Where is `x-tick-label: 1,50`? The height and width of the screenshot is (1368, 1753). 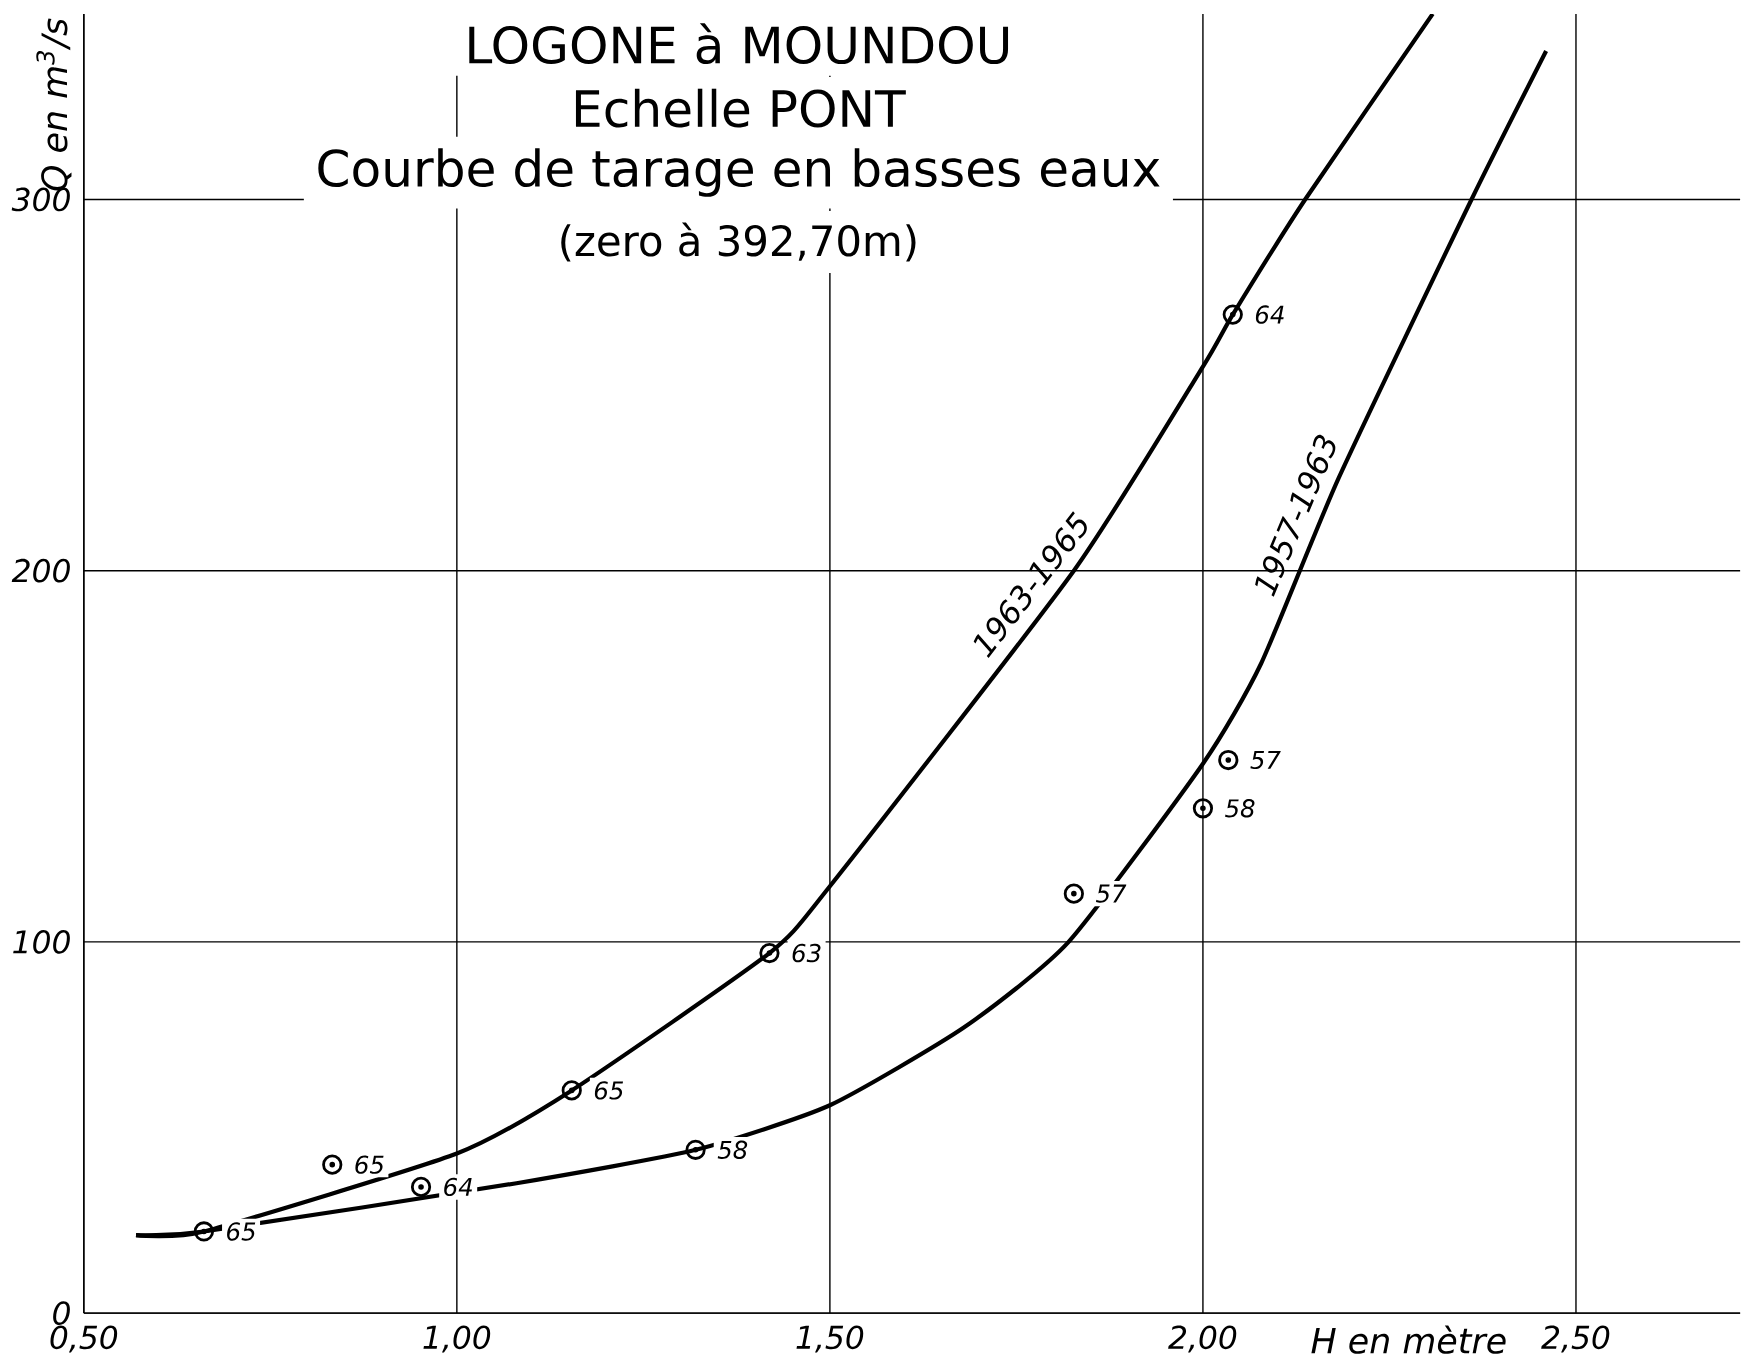 x-tick-label: 1,50 is located at coordinates (830, 1339).